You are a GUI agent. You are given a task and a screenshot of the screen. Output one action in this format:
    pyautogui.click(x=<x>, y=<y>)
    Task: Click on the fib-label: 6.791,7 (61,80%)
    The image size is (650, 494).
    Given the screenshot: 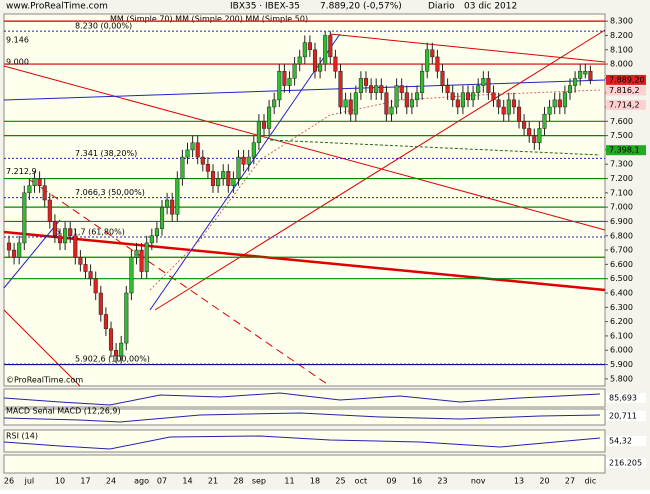 What is the action you would take?
    pyautogui.click(x=90, y=231)
    